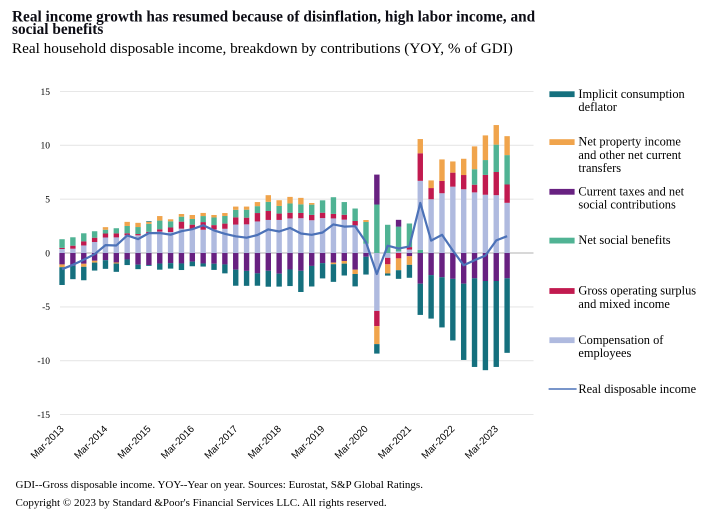 Image resolution: width=722 pixels, height=524 pixels. Describe the element at coordinates (309, 442) in the screenshot. I see `svg-text: Mar-2019` at that location.